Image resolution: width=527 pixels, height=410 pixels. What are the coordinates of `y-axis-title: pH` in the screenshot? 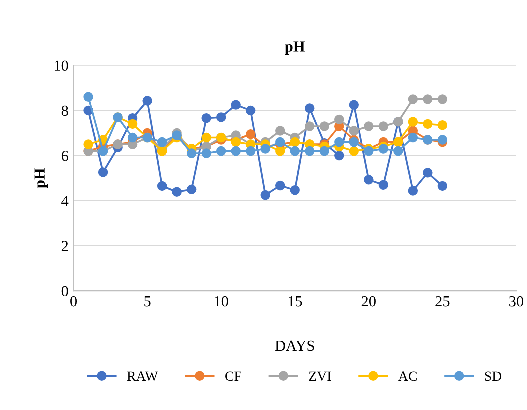 It's located at (41, 178).